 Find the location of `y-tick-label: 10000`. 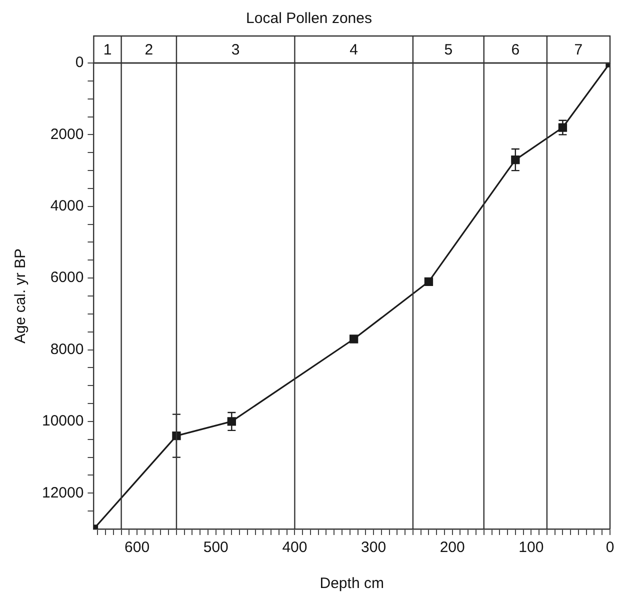

y-tick-label: 10000 is located at coordinates (63, 421).